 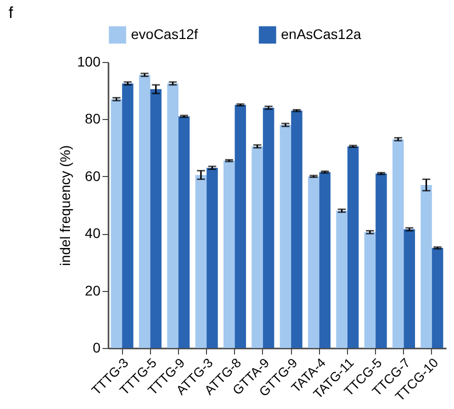 What do you see at coordinates (164, 34) in the screenshot?
I see `legend-label: evoCas12f` at bounding box center [164, 34].